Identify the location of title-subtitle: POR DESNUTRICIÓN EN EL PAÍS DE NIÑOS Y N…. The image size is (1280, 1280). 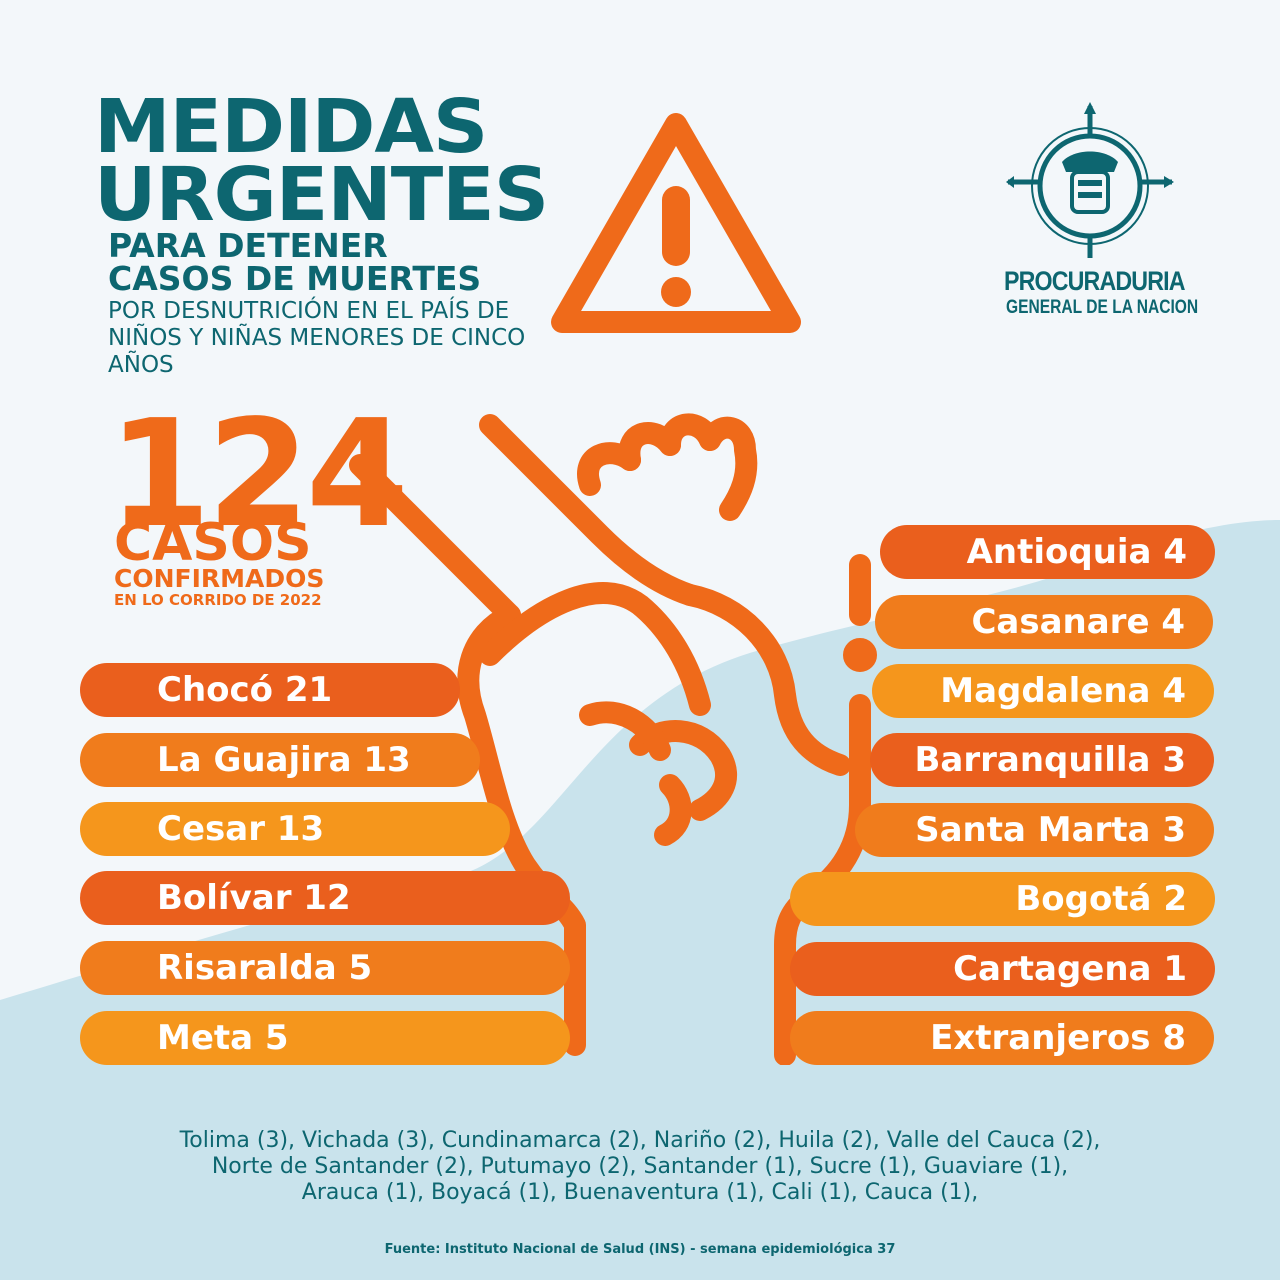
(317, 338).